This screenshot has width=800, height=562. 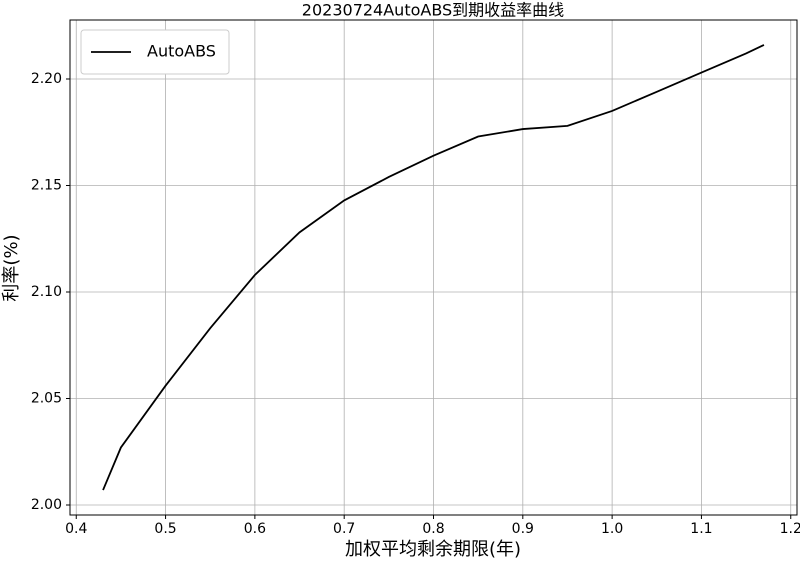 I want to click on x-tick-label: 0.4, so click(x=76, y=529).